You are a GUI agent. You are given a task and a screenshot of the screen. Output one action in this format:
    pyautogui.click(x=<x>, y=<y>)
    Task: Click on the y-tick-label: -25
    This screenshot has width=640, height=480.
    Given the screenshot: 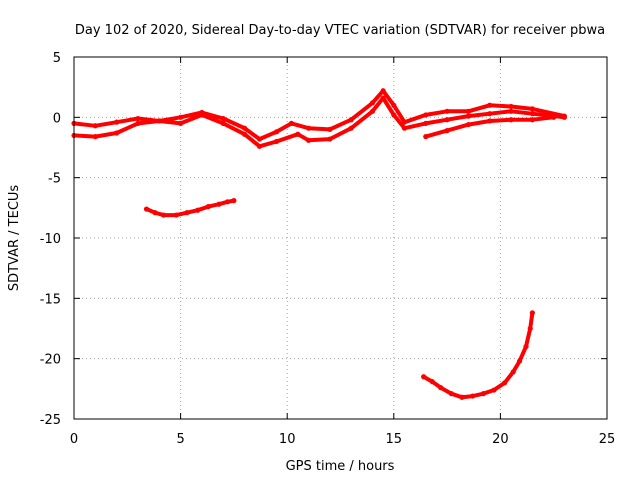 What is the action you would take?
    pyautogui.click(x=50, y=420)
    